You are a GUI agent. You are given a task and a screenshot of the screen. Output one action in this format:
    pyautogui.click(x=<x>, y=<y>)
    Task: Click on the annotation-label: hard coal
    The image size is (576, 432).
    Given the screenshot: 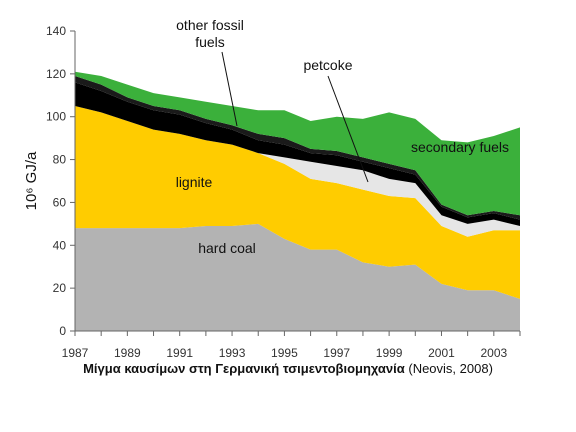 What is the action you would take?
    pyautogui.click(x=227, y=248)
    